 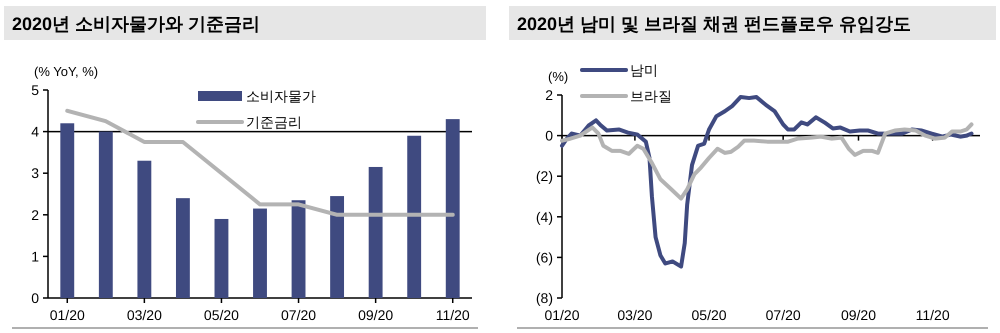 What do you see at coordinates (274, 122) in the screenshot?
I see `legend-label: 기준금리` at bounding box center [274, 122].